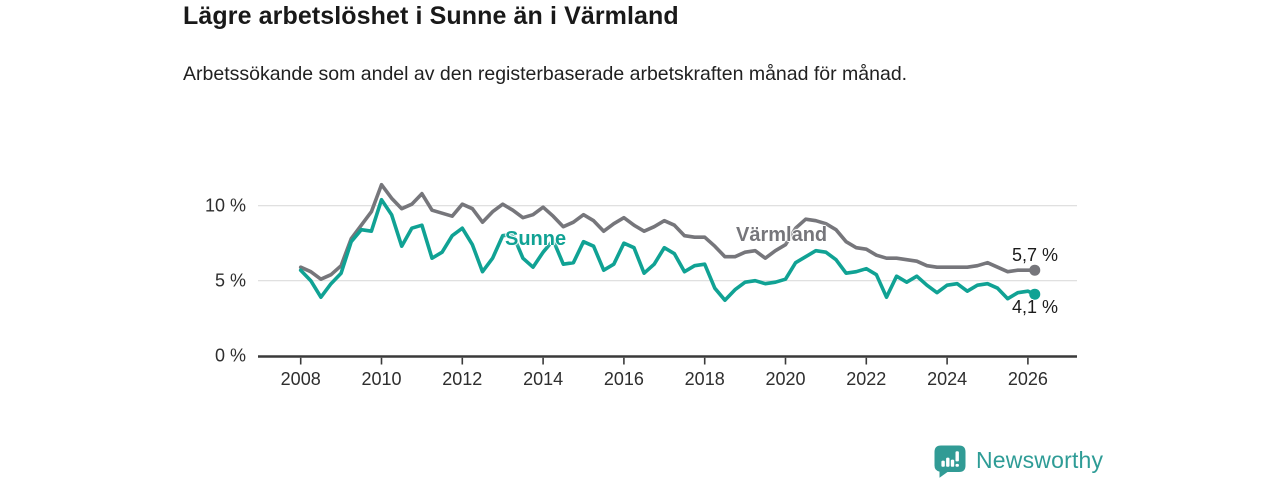  What do you see at coordinates (1035, 294) in the screenshot?
I see `end-dot-sunne` at bounding box center [1035, 294].